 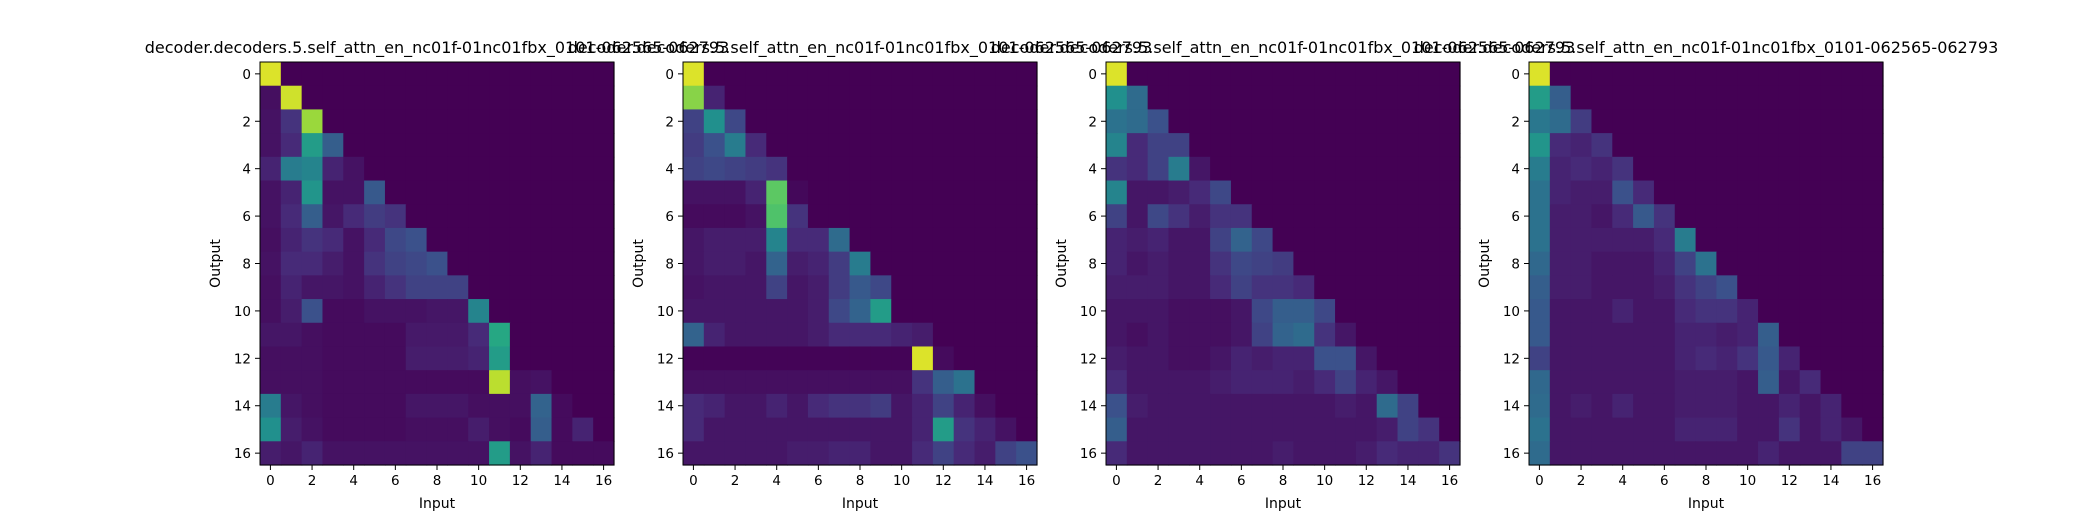 I want to click on x-tick-label: 8, so click(x=1283, y=481).